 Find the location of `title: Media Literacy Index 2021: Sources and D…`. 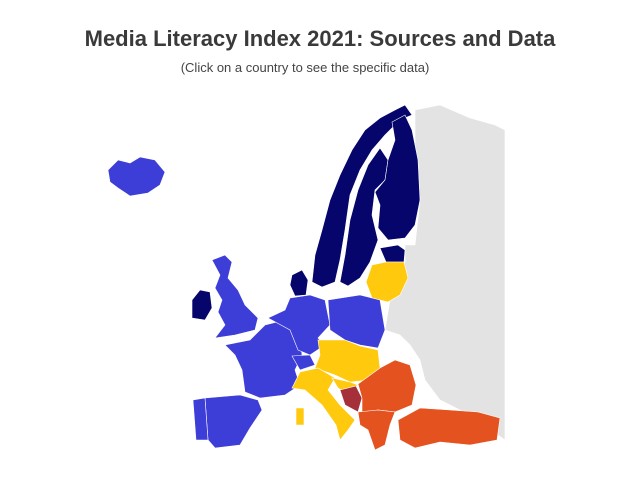

title: Media Literacy Index 2021: Sources and D… is located at coordinates (320, 38).